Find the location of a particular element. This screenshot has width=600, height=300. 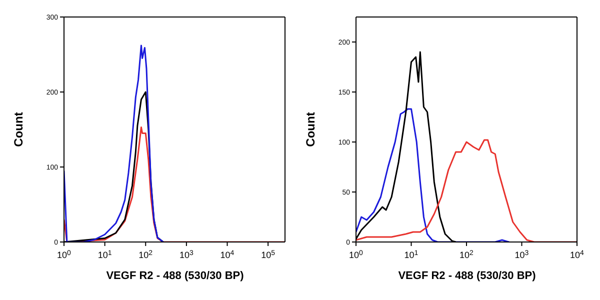

x-tick-label: 10$^{5}$ is located at coordinates (268, 255).